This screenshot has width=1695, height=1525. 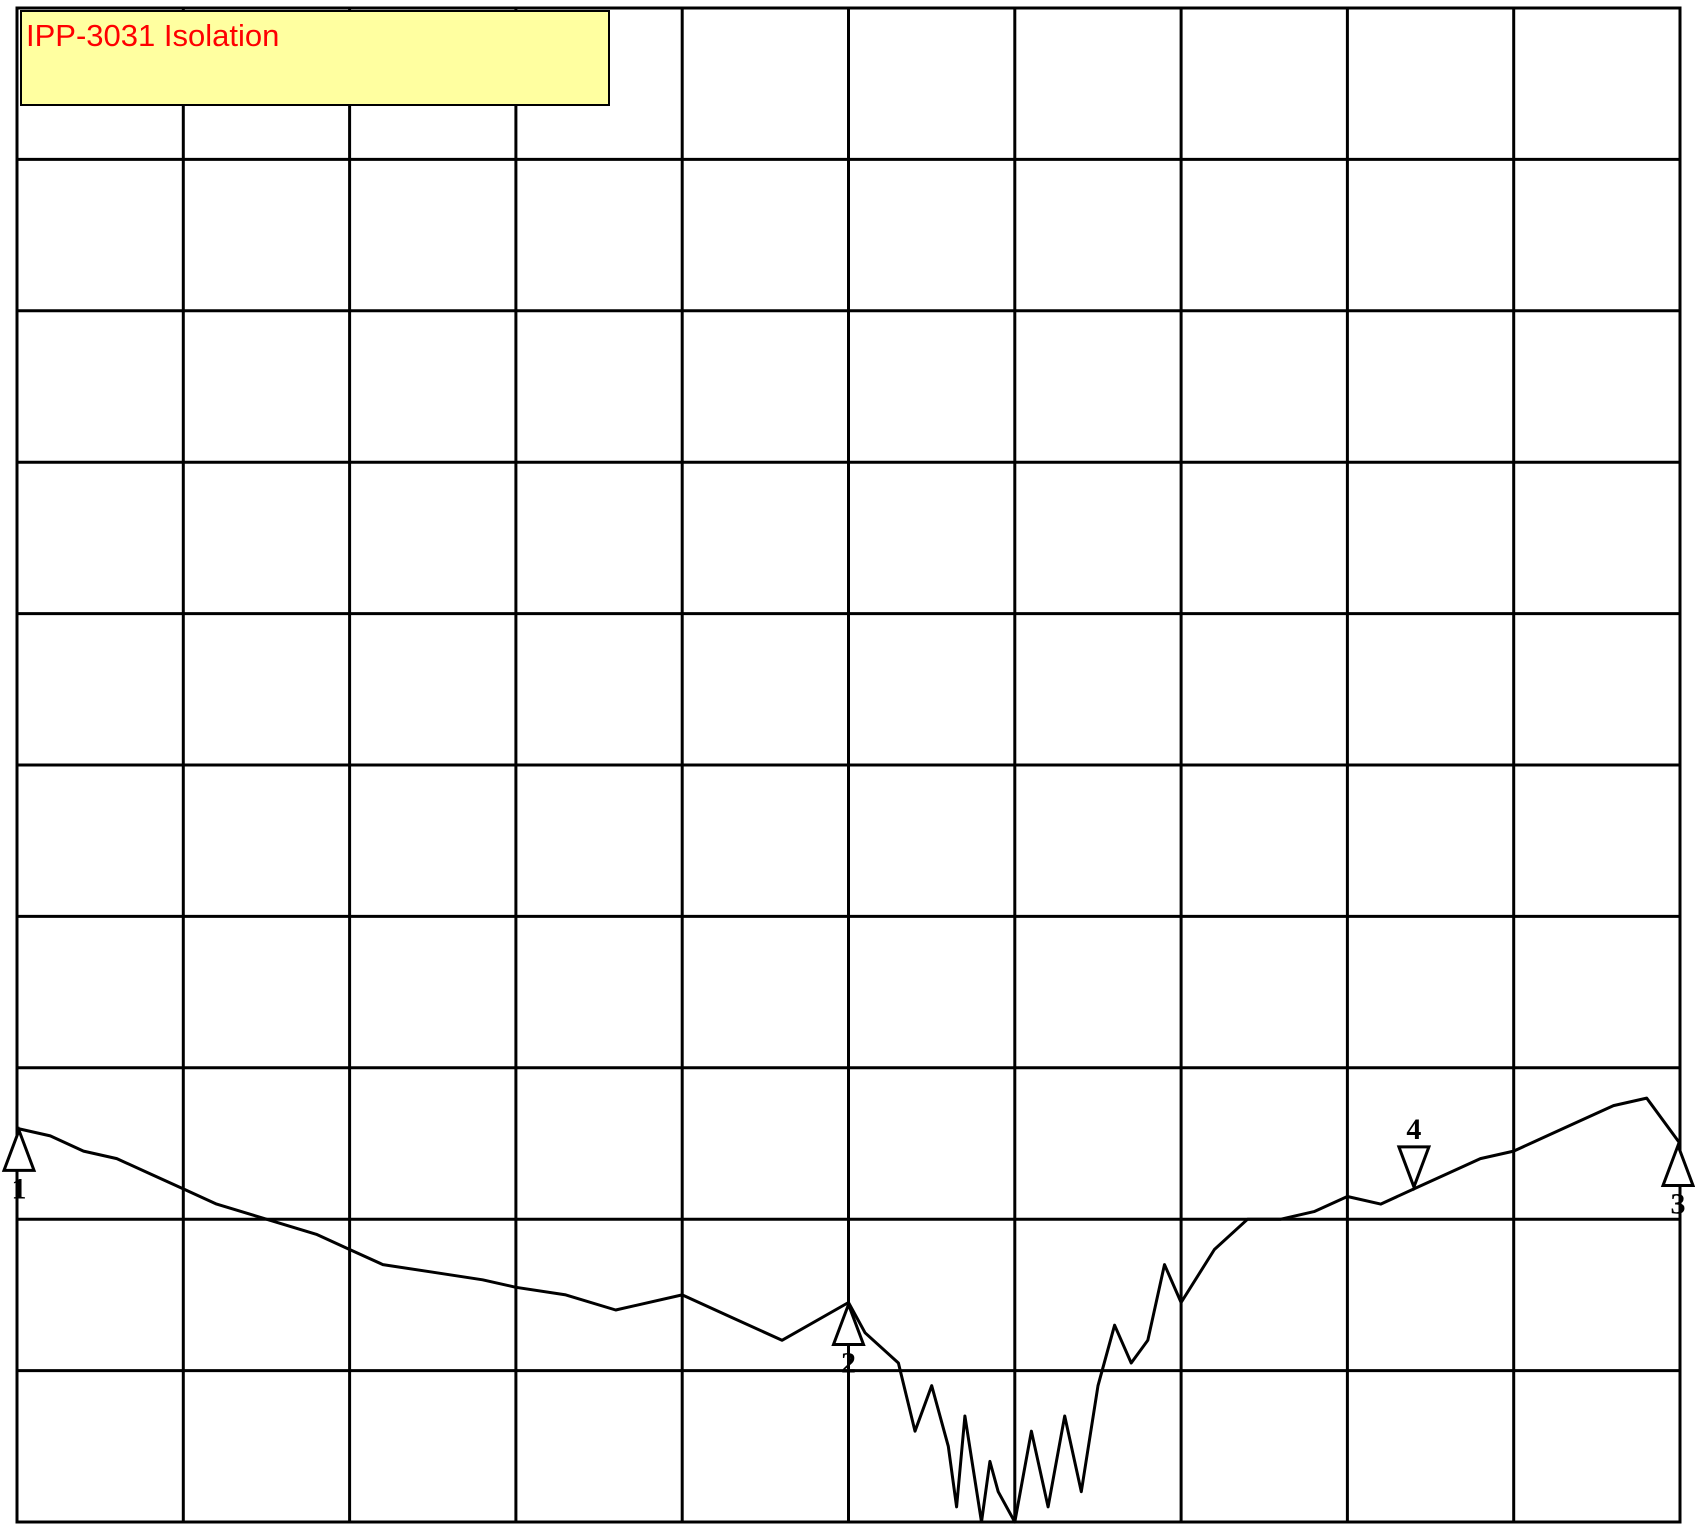 I want to click on marker-3: 3, so click(x=1677, y=1181).